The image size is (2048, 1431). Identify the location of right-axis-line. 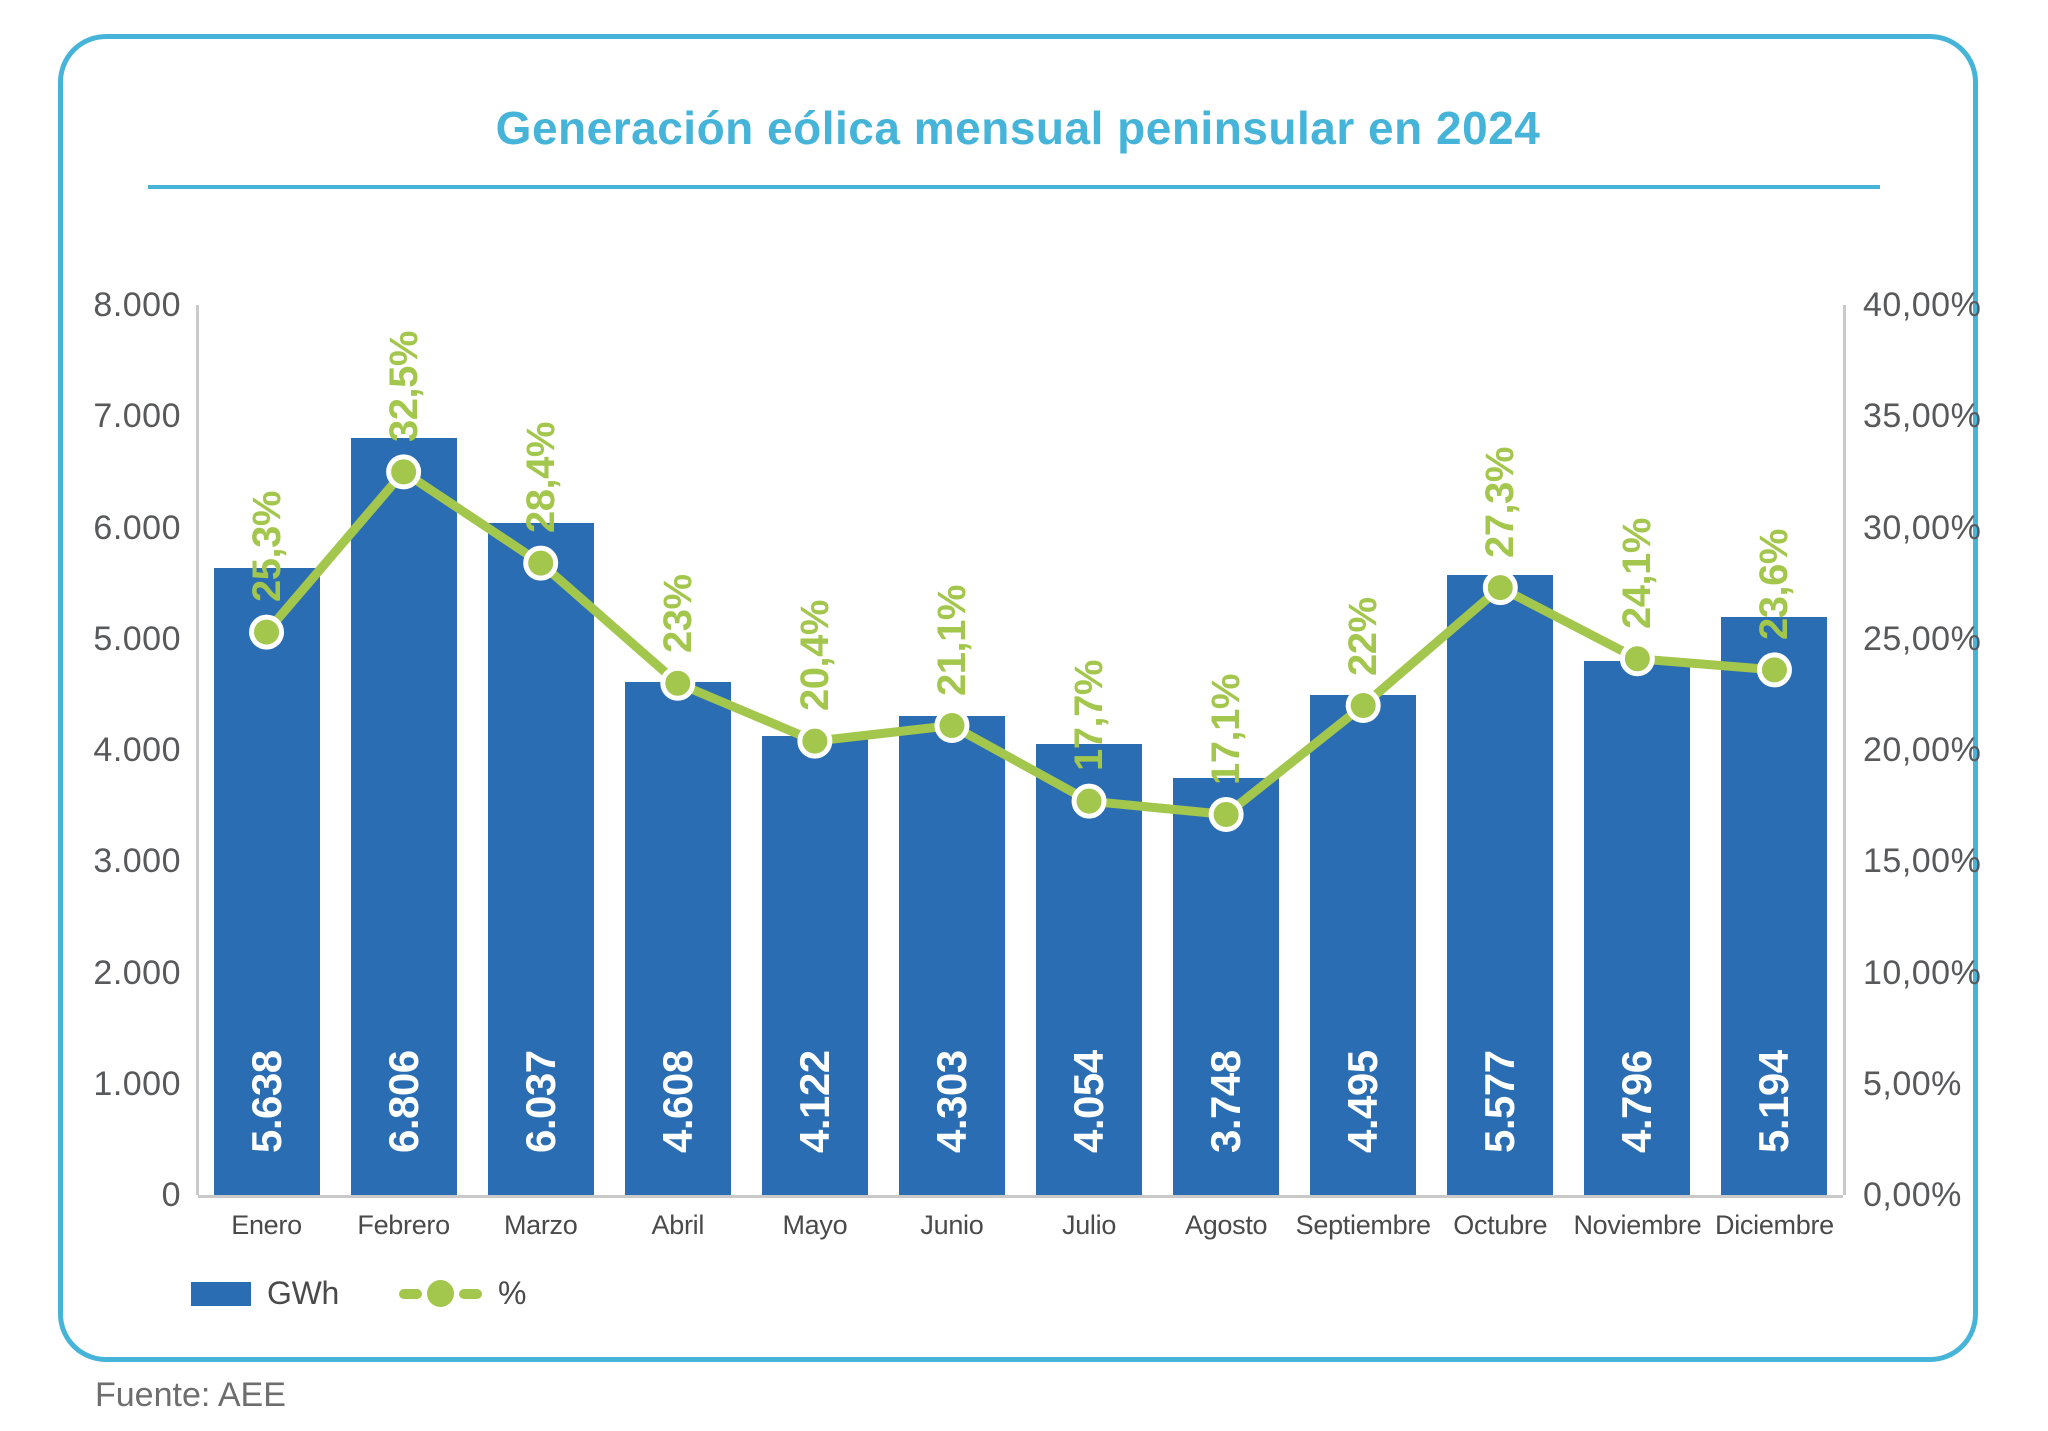
(1844, 750).